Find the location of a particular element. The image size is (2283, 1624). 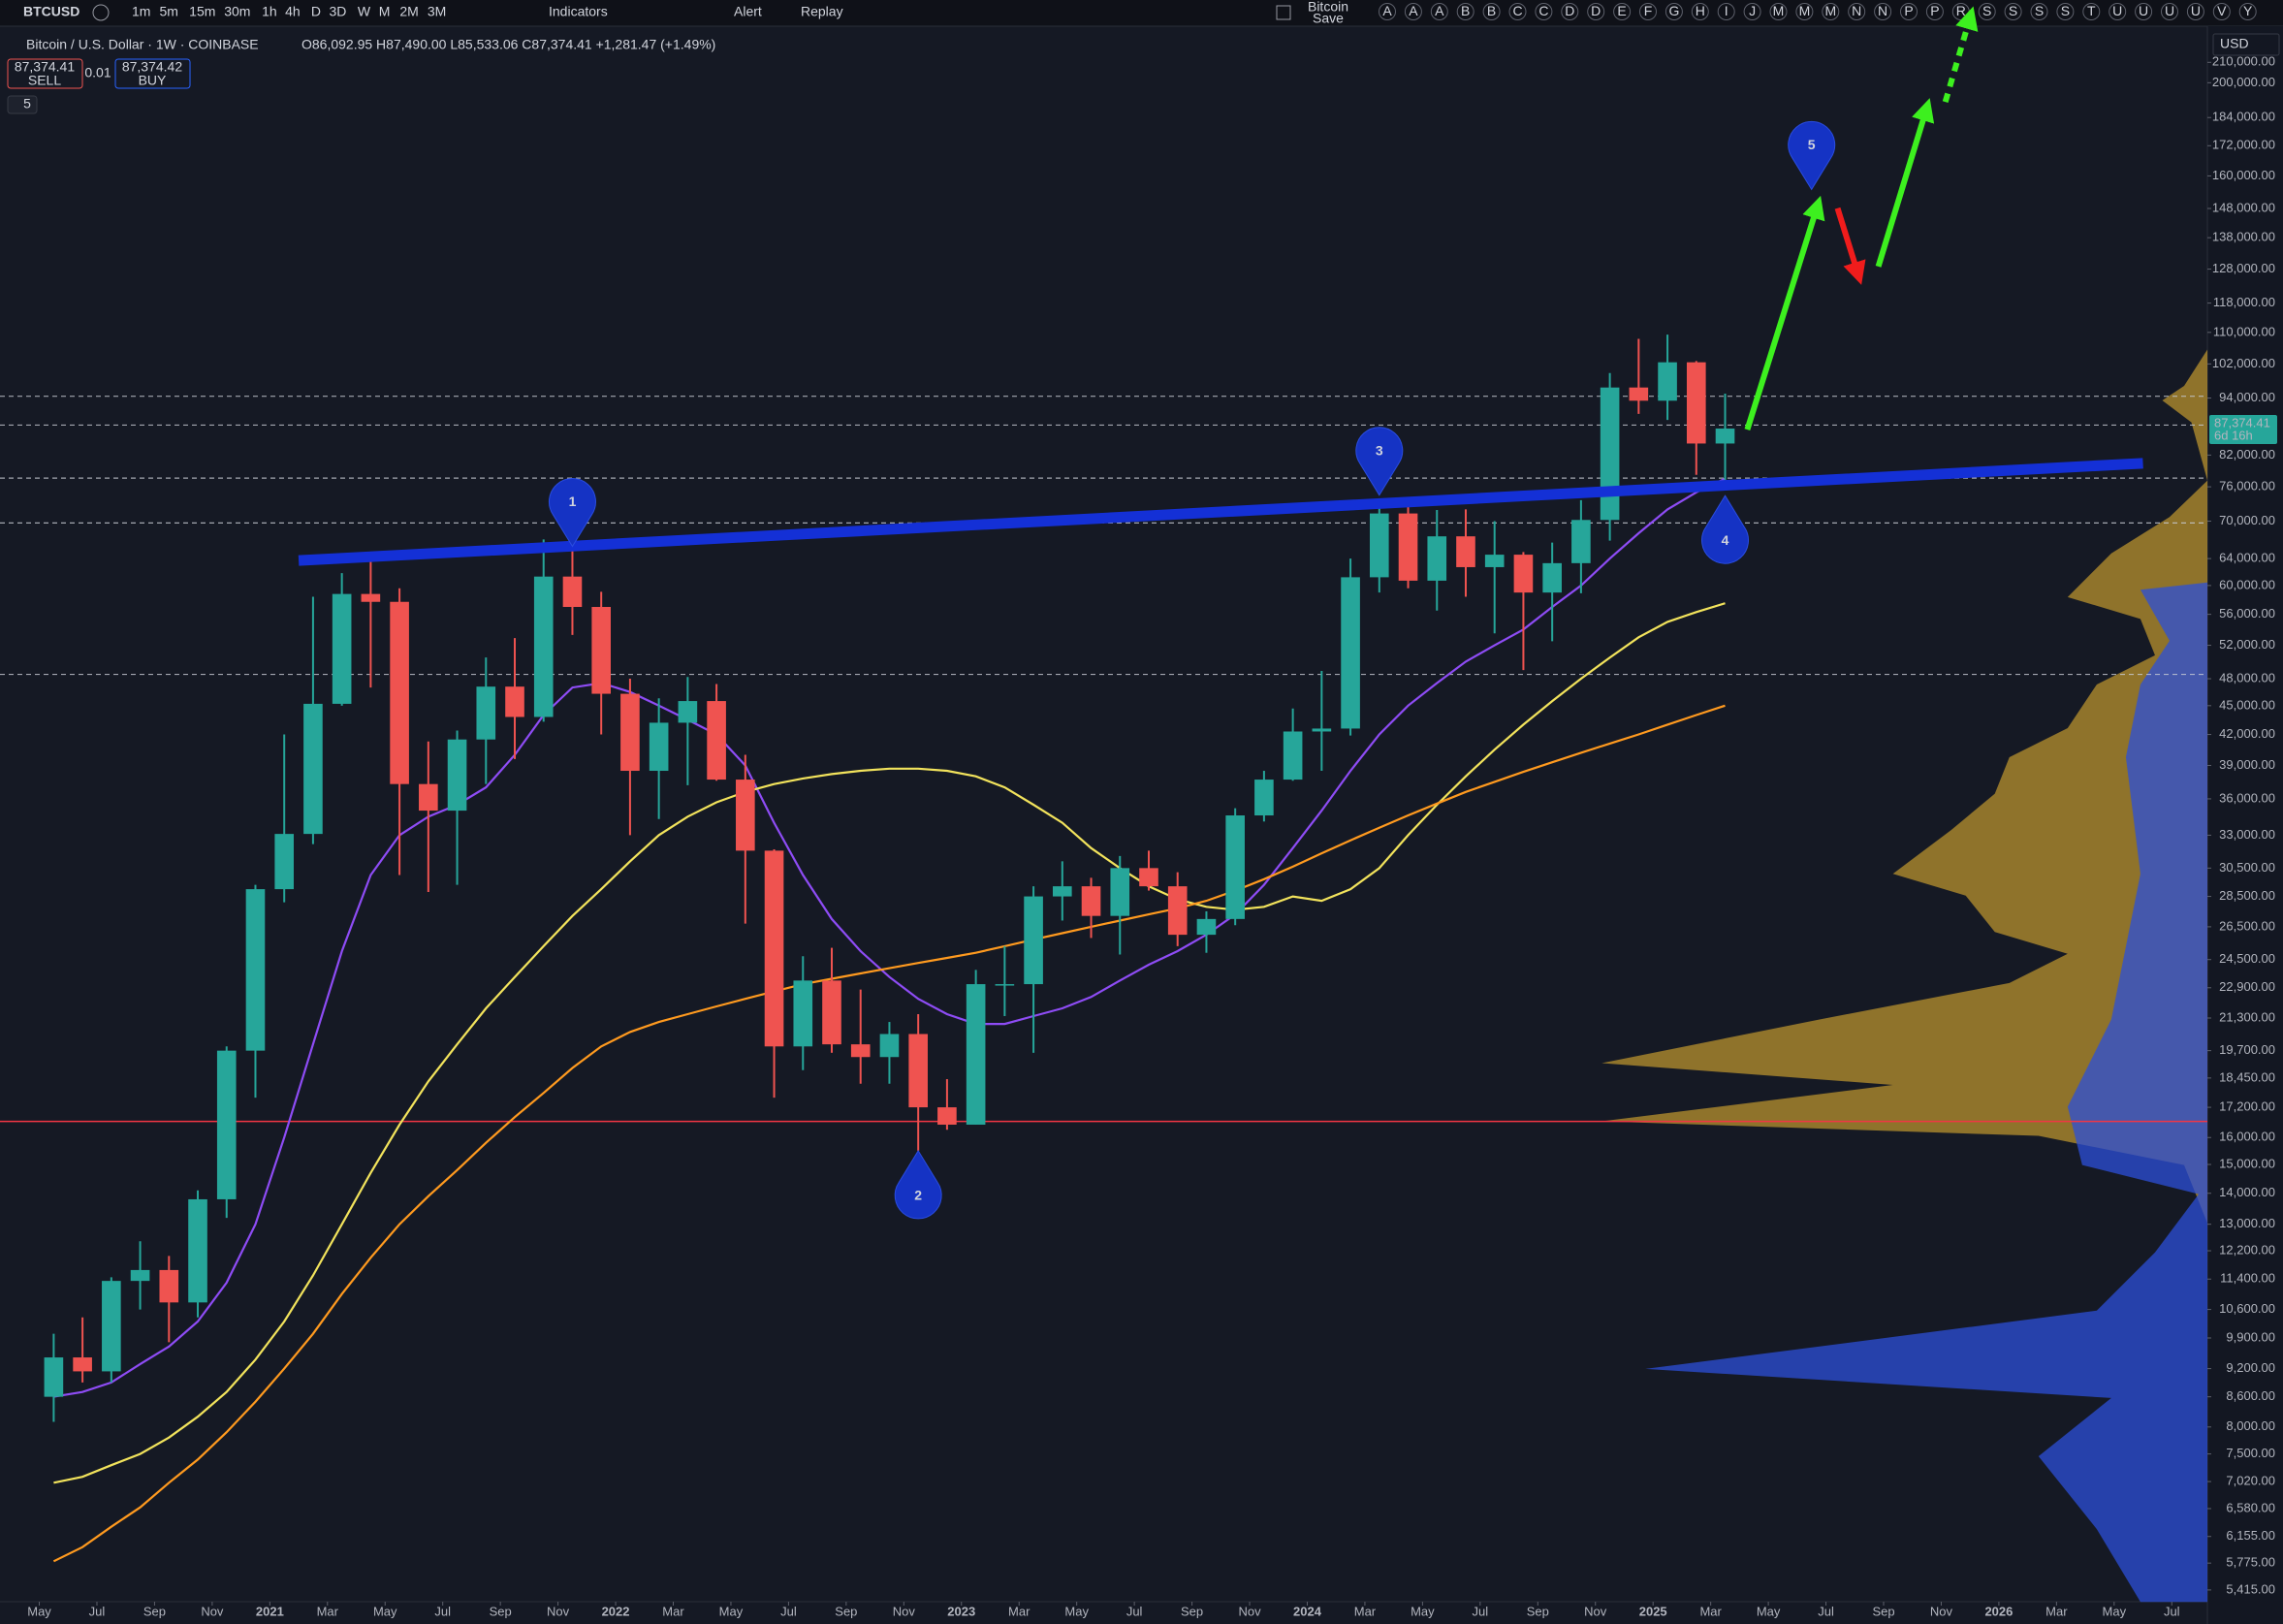

add-symbol is located at coordinates (101, 12).